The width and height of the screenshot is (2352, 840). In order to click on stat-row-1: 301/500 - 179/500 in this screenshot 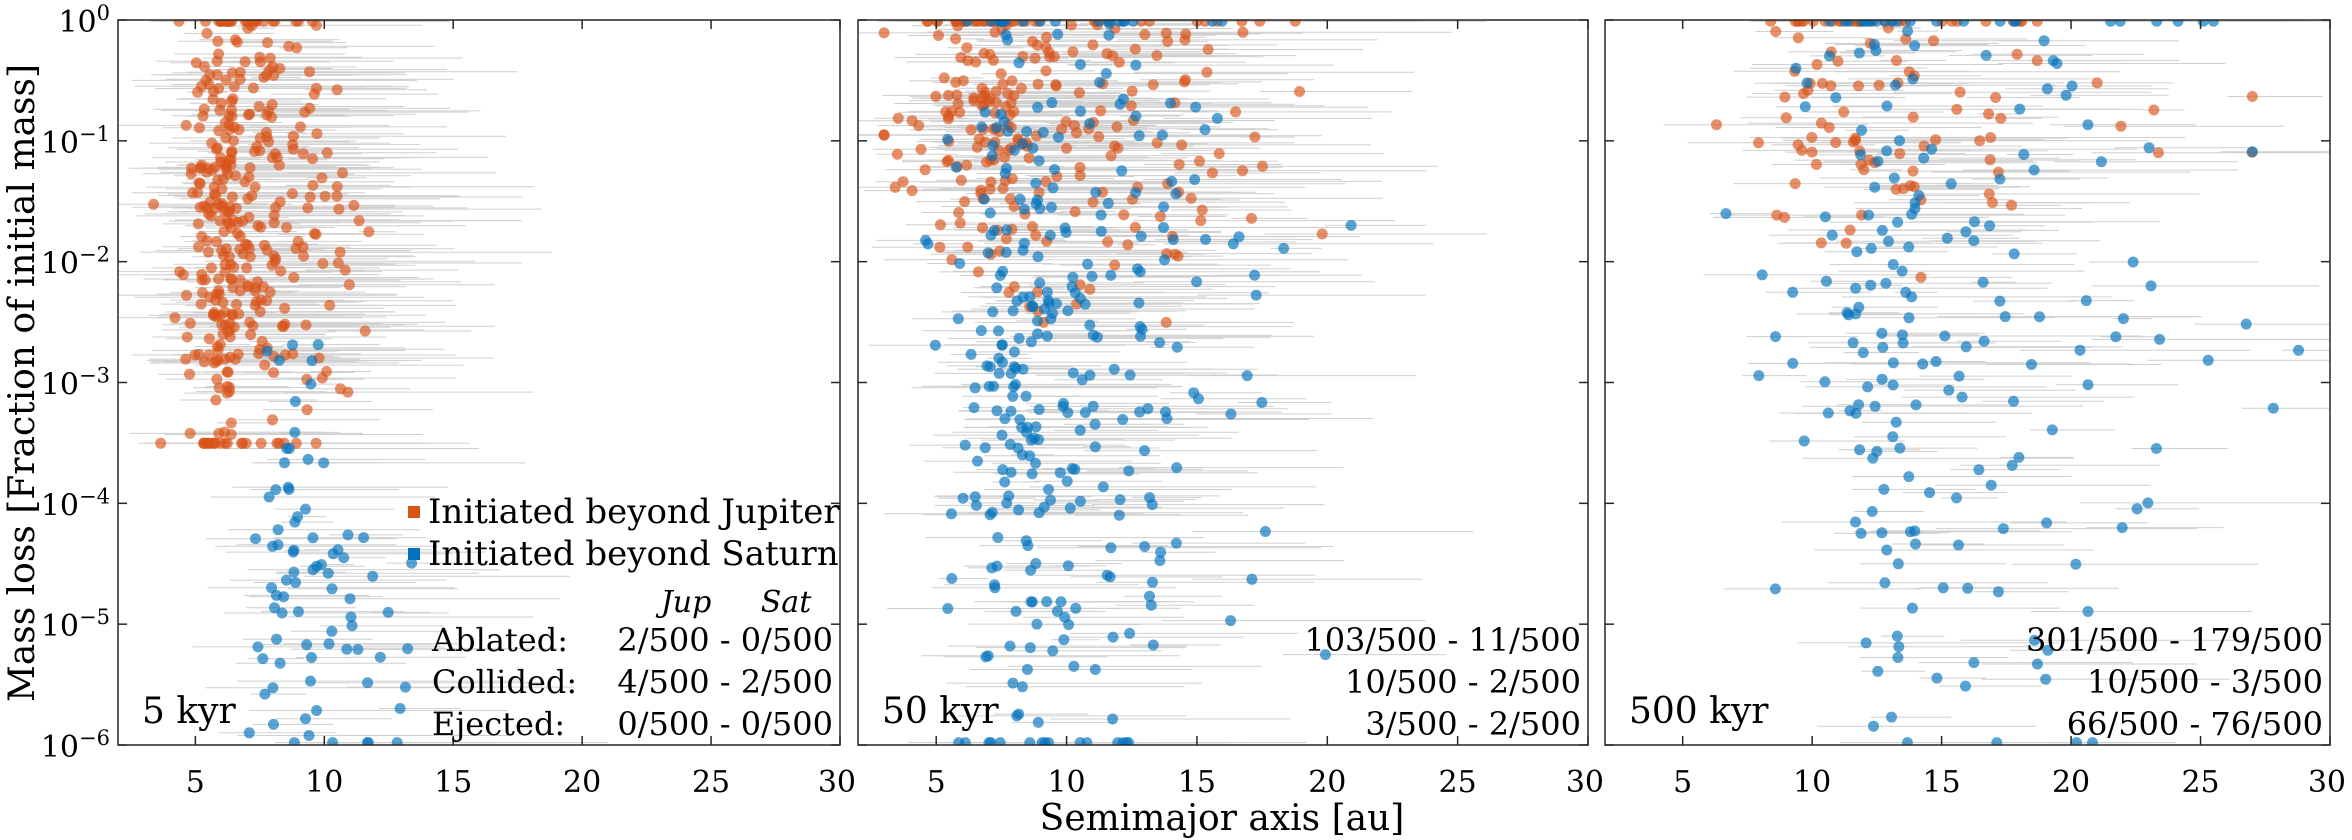, I will do `click(2174, 640)`.